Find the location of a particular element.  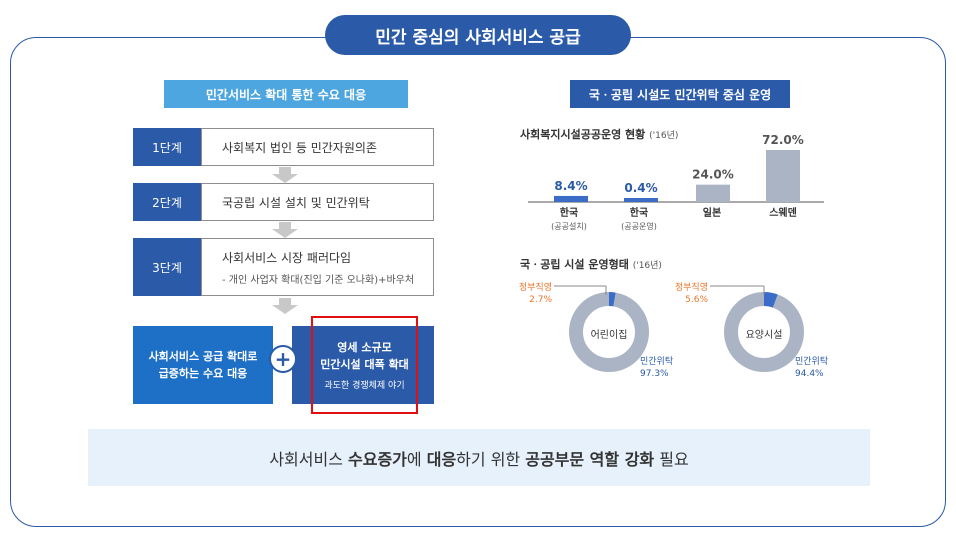

bar-category-2: 한국 is located at coordinates (639, 213).